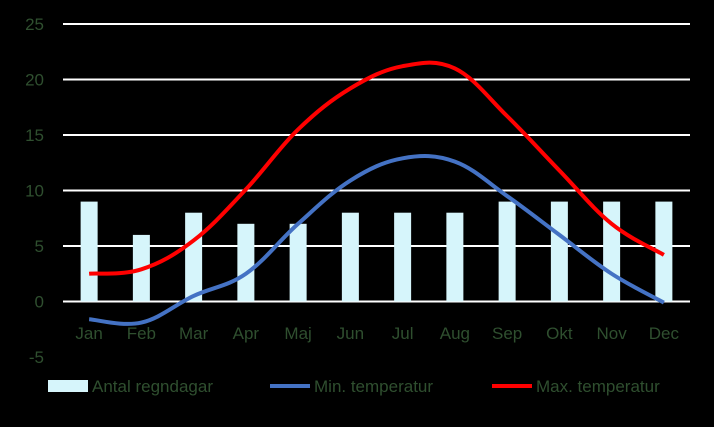 Image resolution: width=714 pixels, height=427 pixels. I want to click on legend-label: Antal regndagar, so click(152, 386).